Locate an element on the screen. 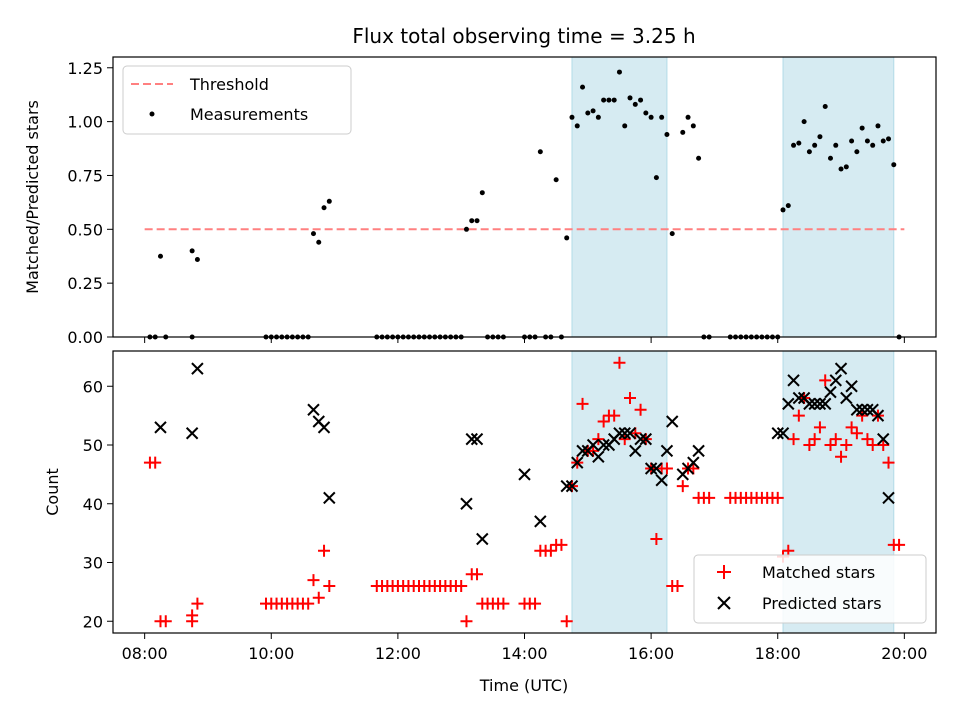  count-legend: Matched stars Predicted stars is located at coordinates (810, 589).